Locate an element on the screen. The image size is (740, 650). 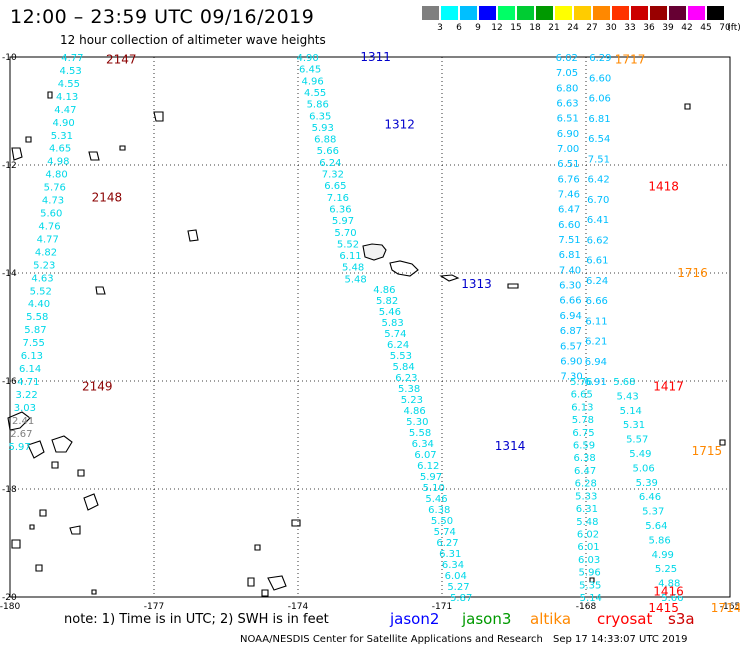
legend-label: 6 is located at coordinates (459, 28).